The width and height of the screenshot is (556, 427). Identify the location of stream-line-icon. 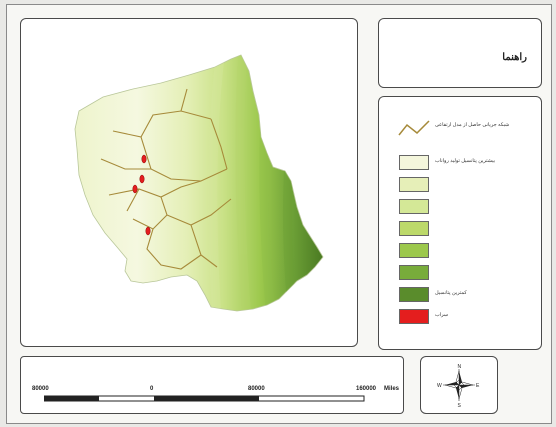
(414, 128).